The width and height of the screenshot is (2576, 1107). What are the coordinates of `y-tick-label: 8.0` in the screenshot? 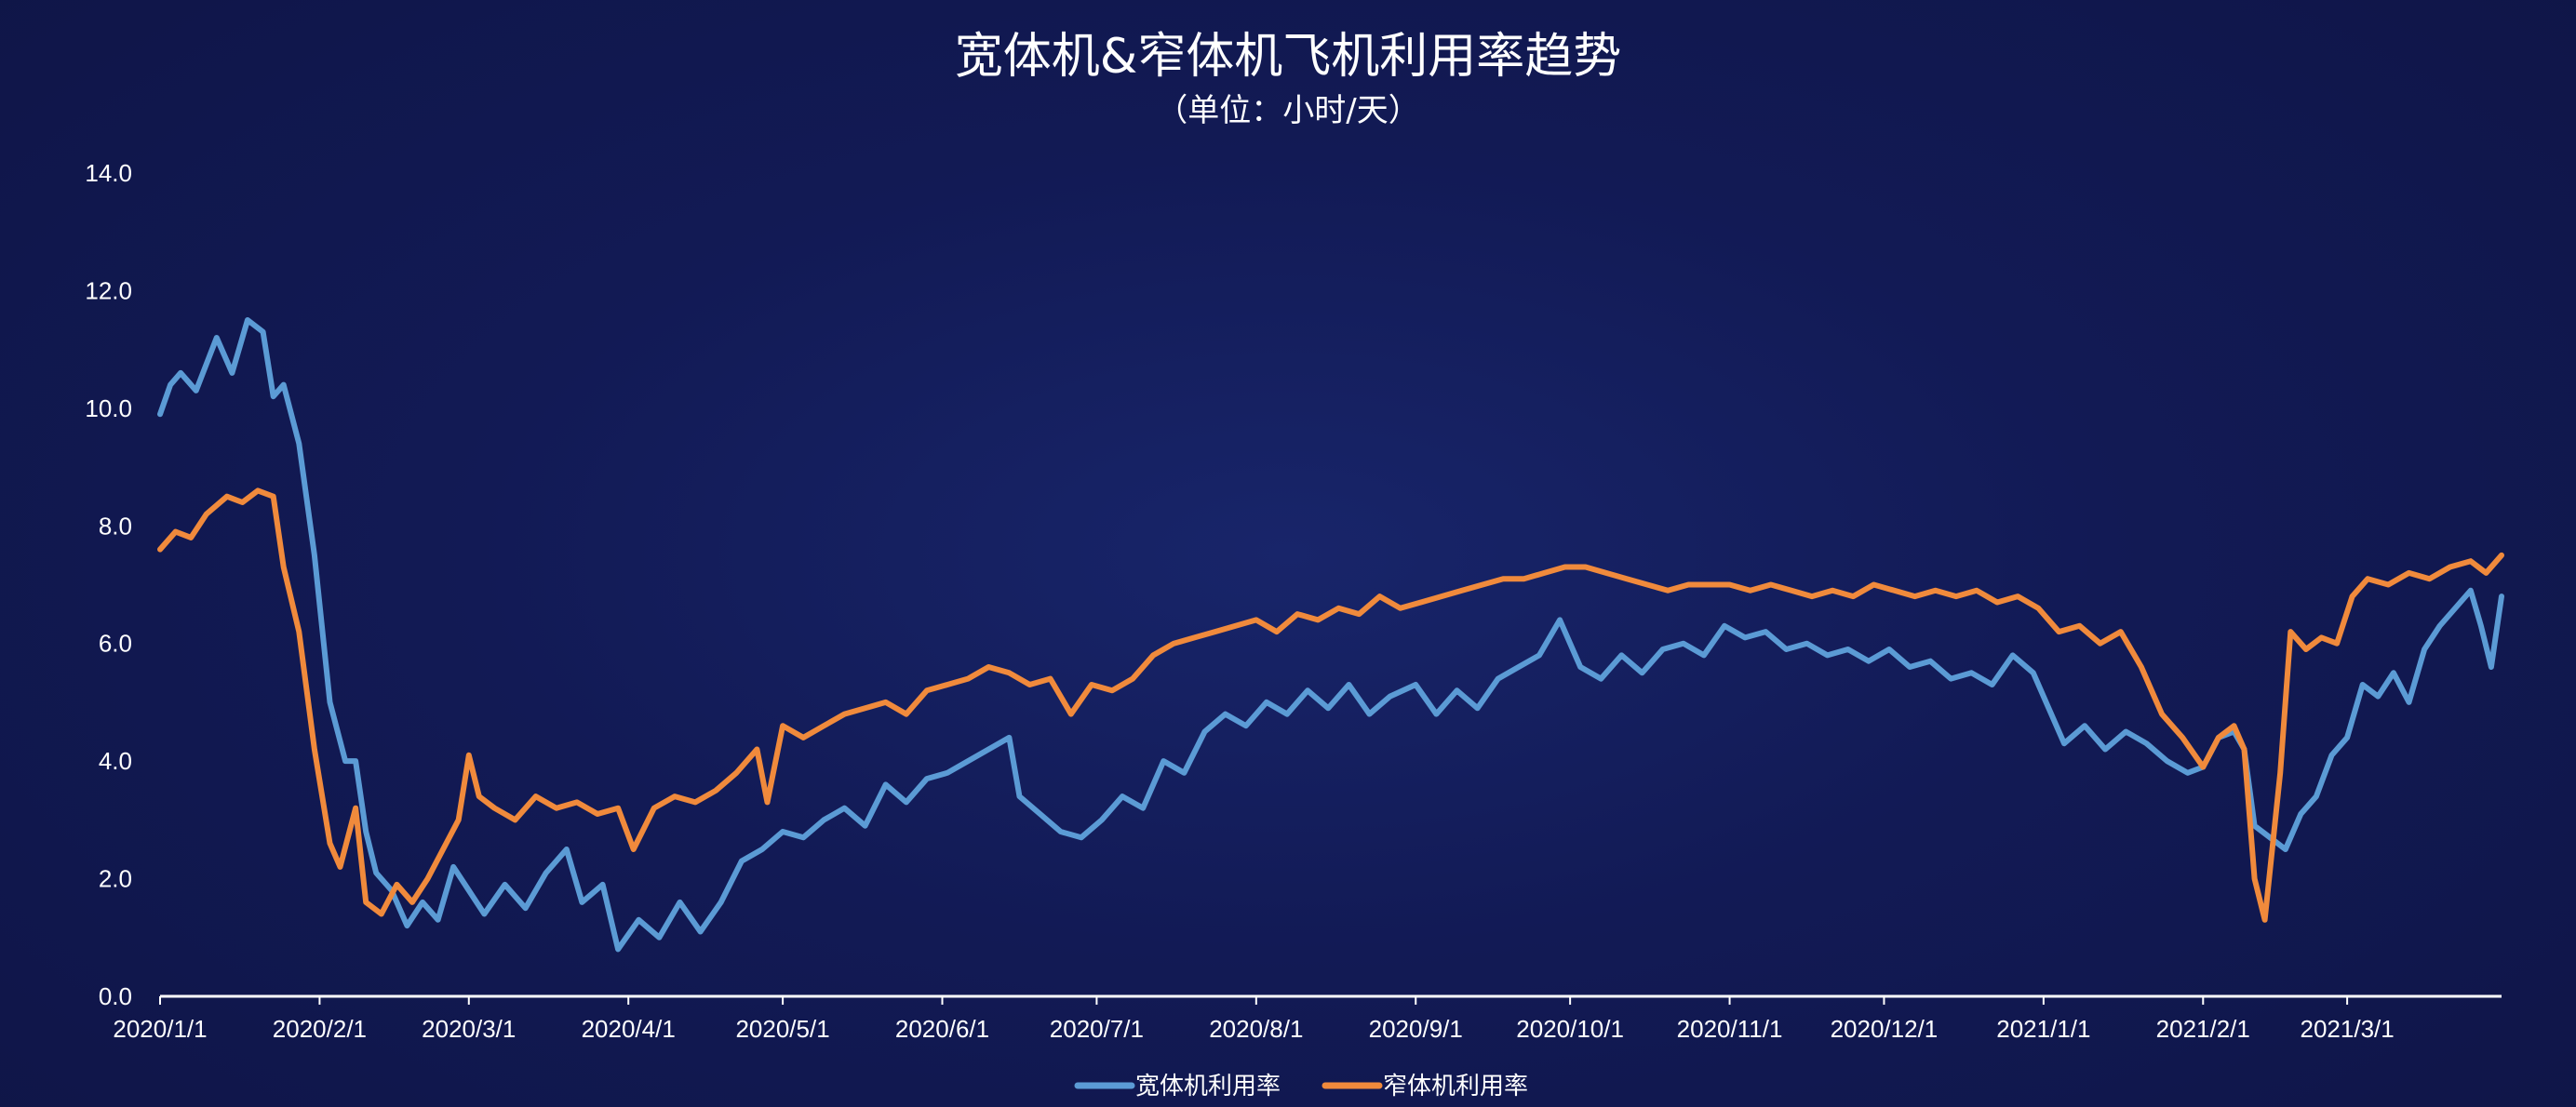 It's located at (115, 526).